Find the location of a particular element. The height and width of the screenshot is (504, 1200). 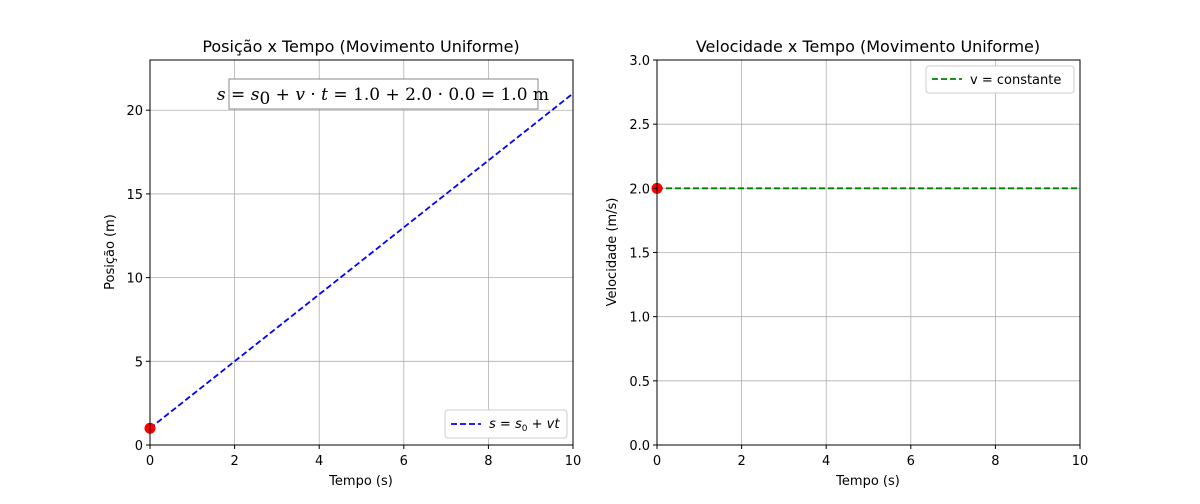

legend-label: v = constante is located at coordinates (1015, 80).